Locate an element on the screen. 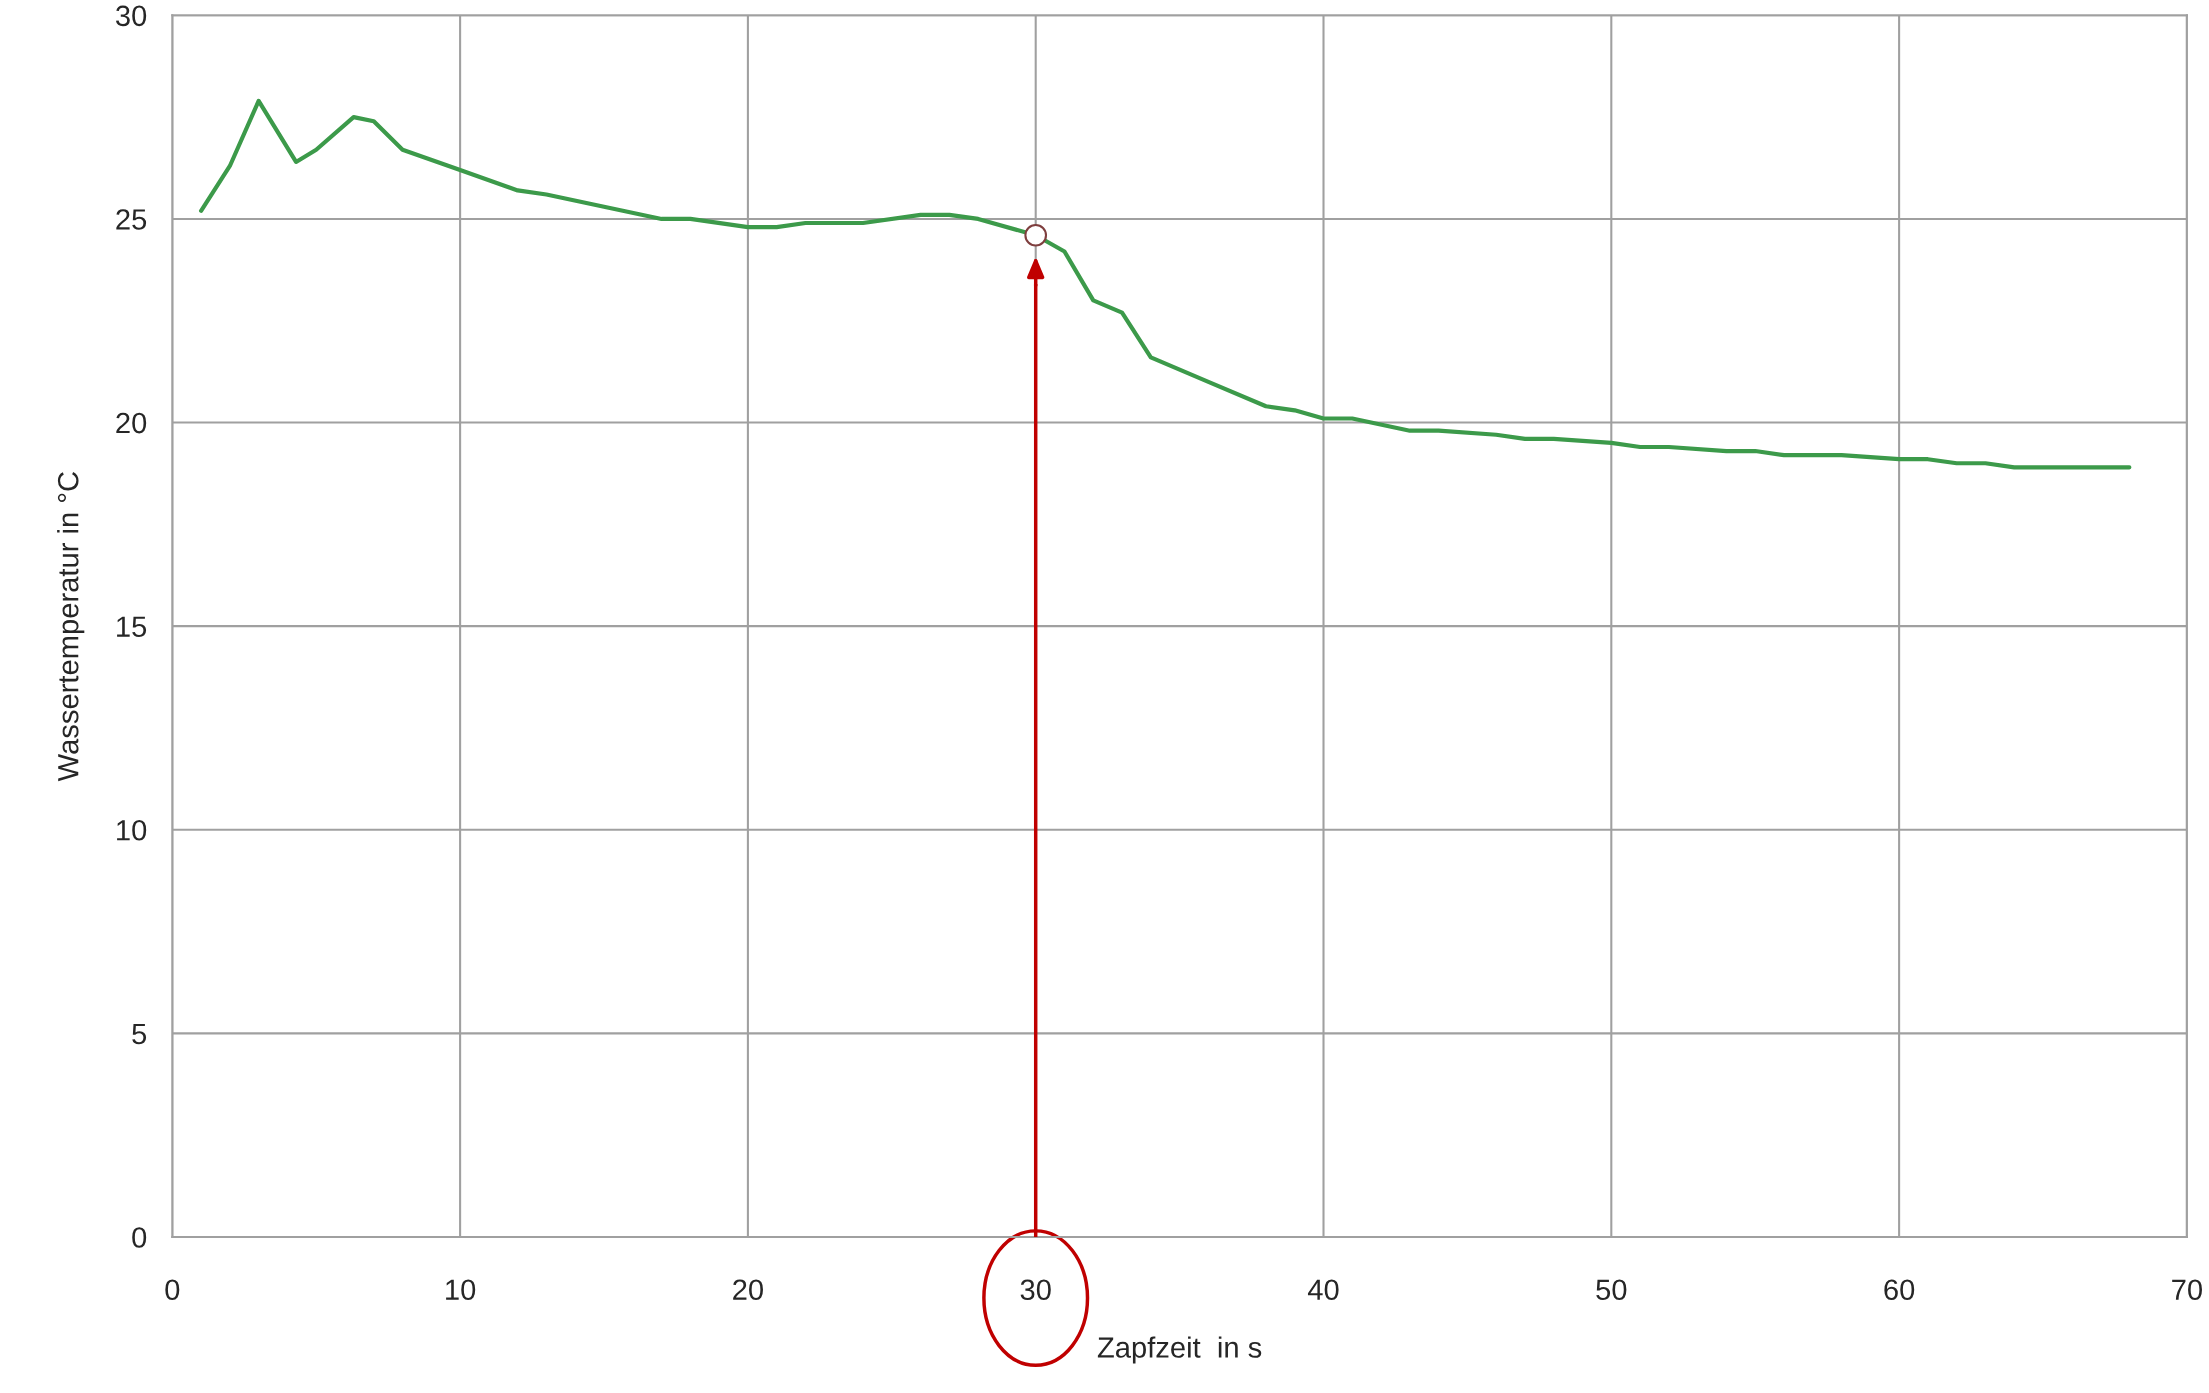 This screenshot has width=2209, height=1393. y-tick-label: 30 is located at coordinates (131, 16).